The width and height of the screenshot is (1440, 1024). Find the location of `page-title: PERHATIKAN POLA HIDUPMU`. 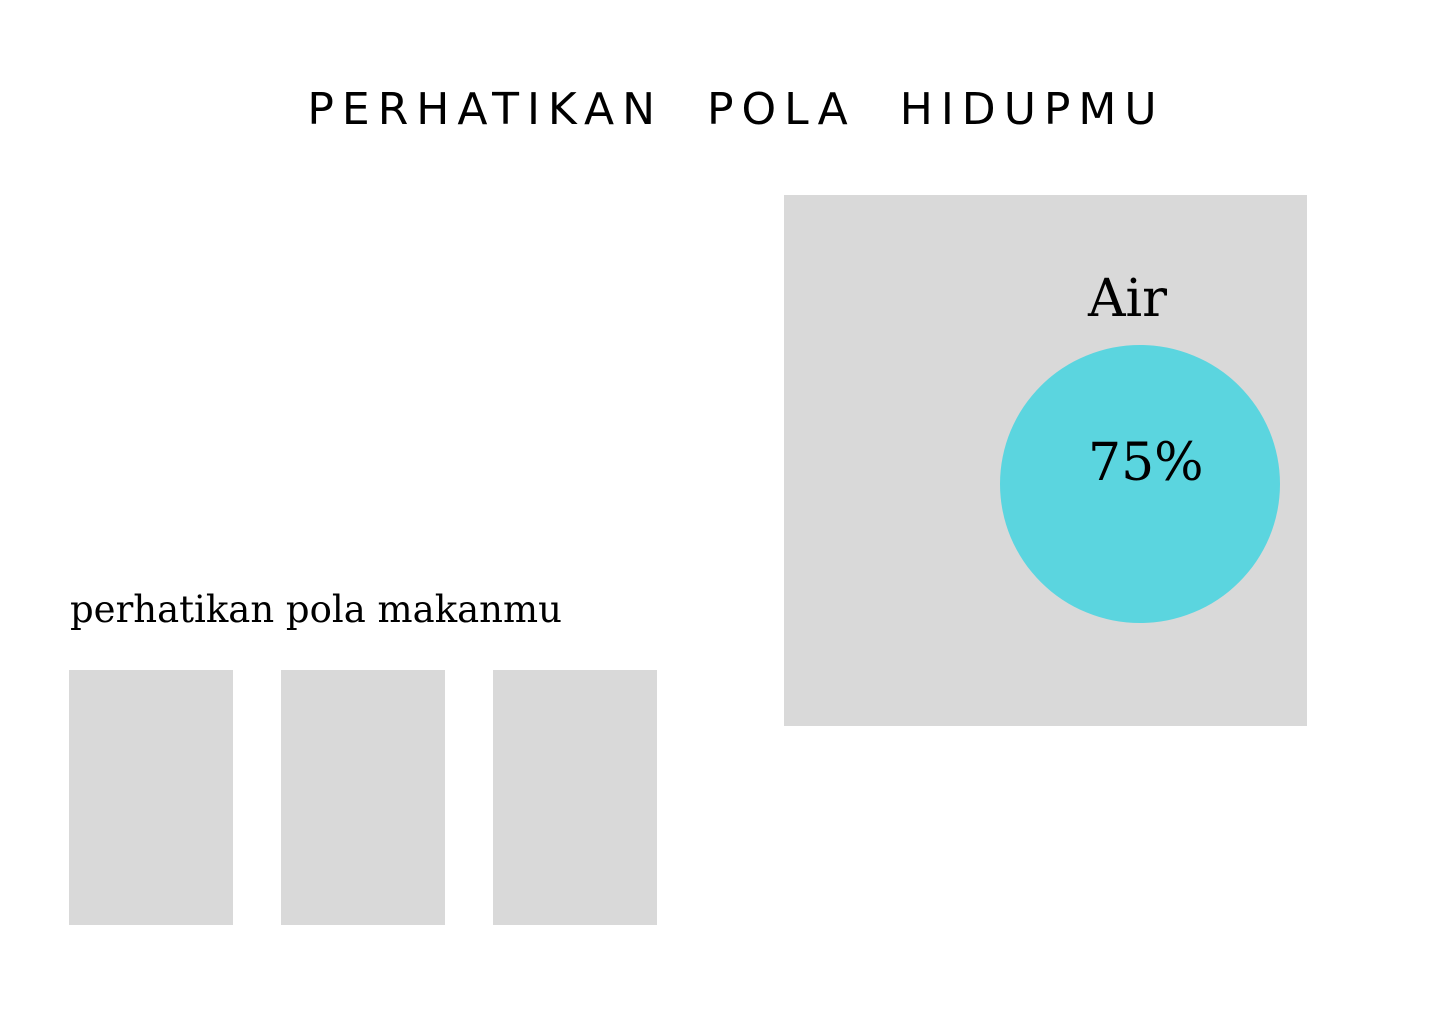

page-title: PERHATIKAN POLA HIDUPMU is located at coordinates (736, 109).